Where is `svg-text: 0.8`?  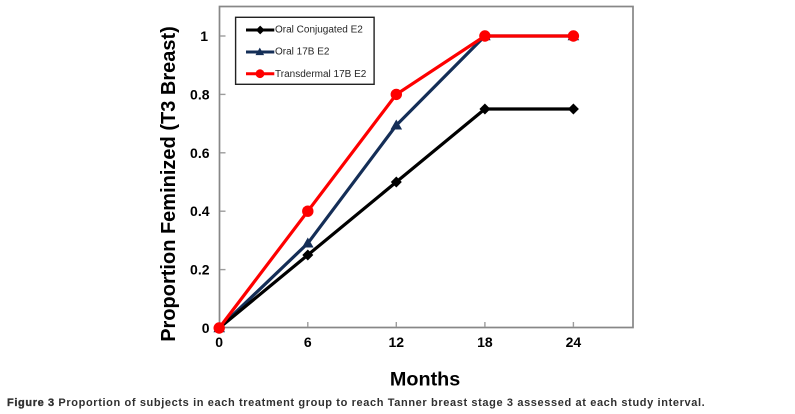 svg-text: 0.8 is located at coordinates (200, 94).